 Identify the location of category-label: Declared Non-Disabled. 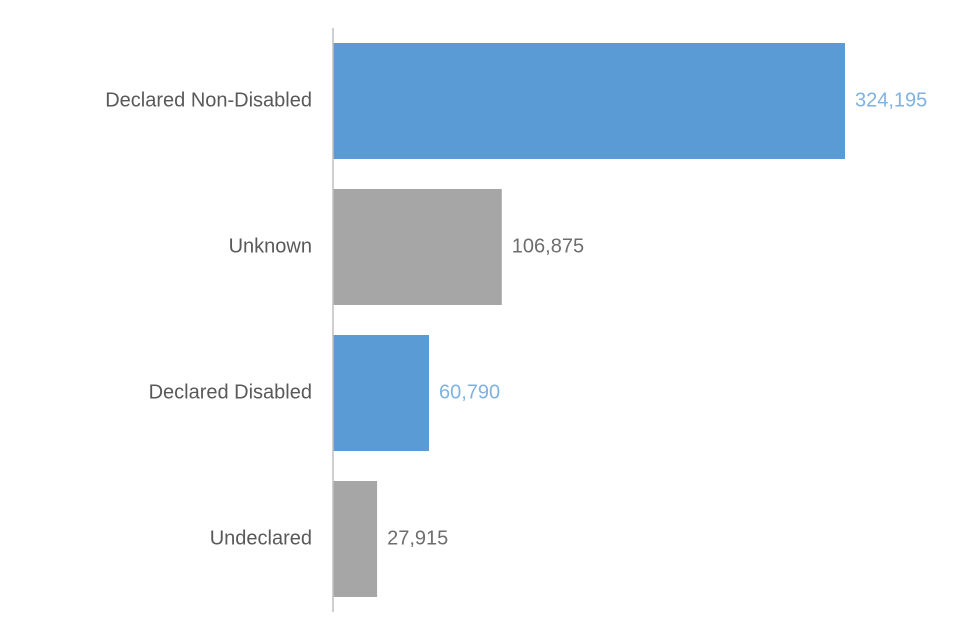
(208, 100).